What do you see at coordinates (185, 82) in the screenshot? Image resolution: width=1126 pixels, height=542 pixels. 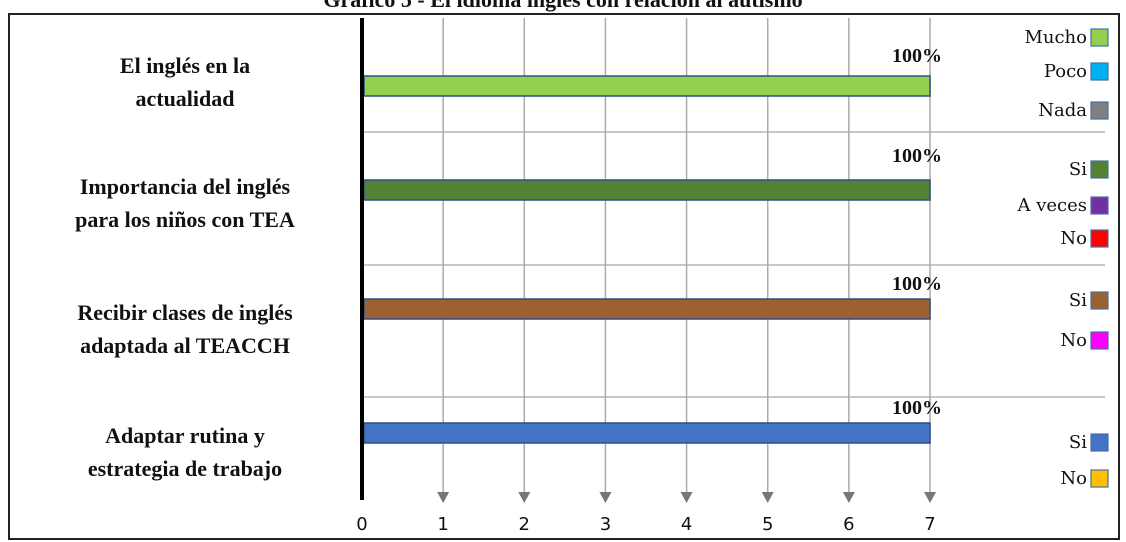 I see `category-label: El inglés en la actualidad` at bounding box center [185, 82].